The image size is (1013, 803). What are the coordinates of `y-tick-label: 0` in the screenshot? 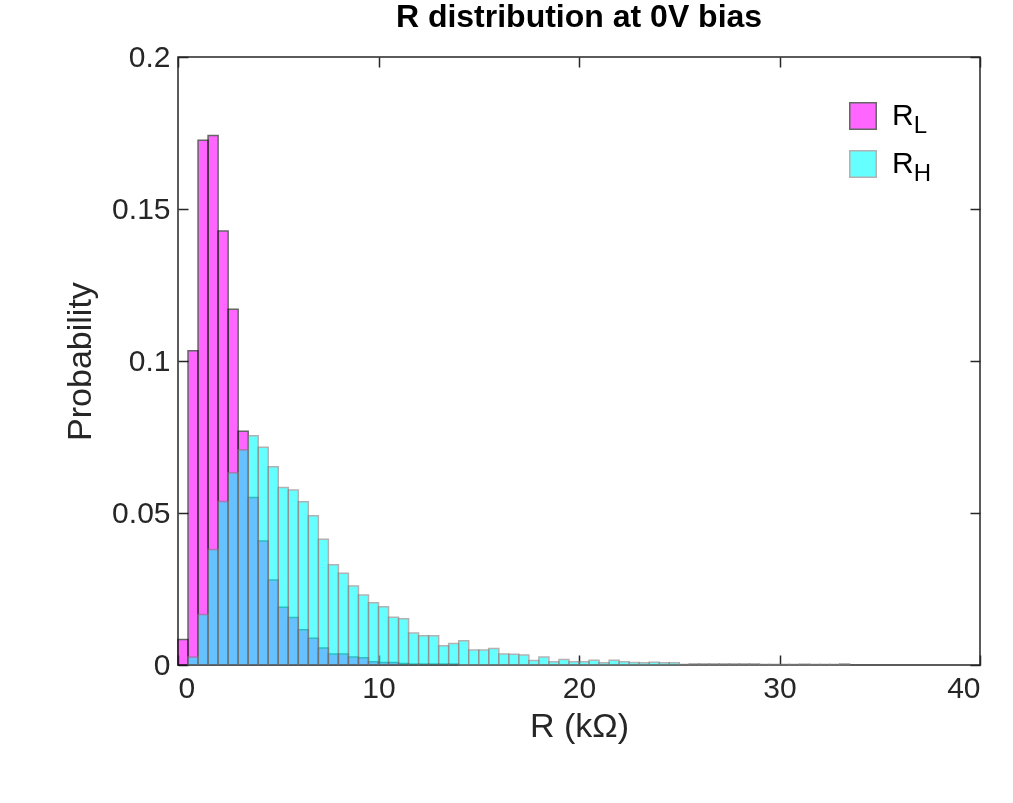 It's located at (162, 664).